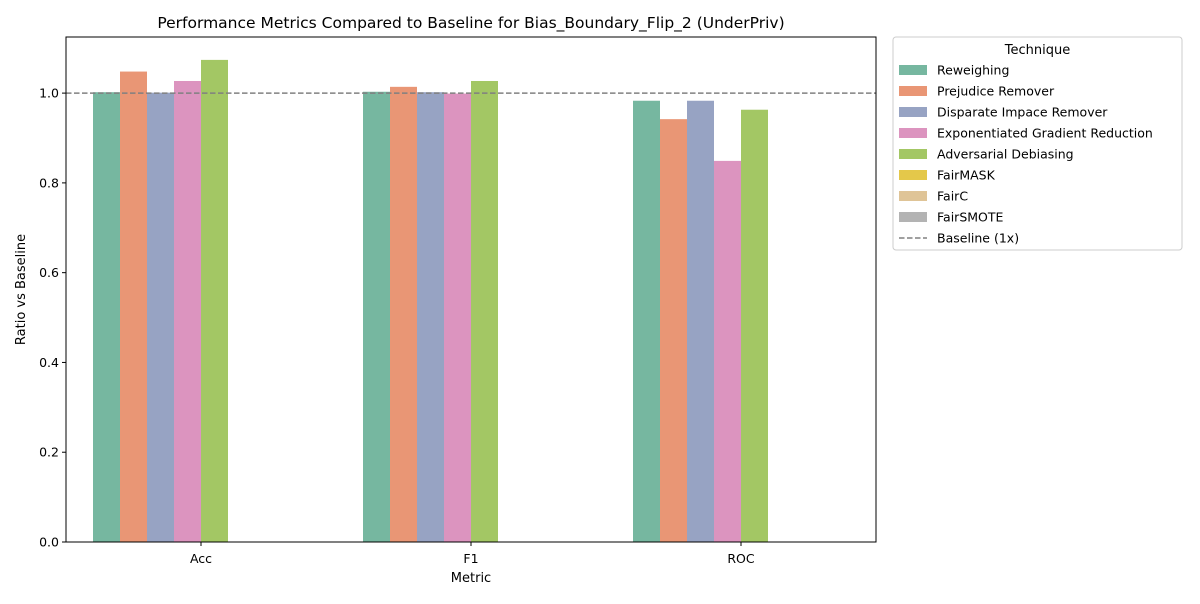 The image size is (1200, 604). I want to click on bar-prejudice-remover-acc, so click(133, 306).